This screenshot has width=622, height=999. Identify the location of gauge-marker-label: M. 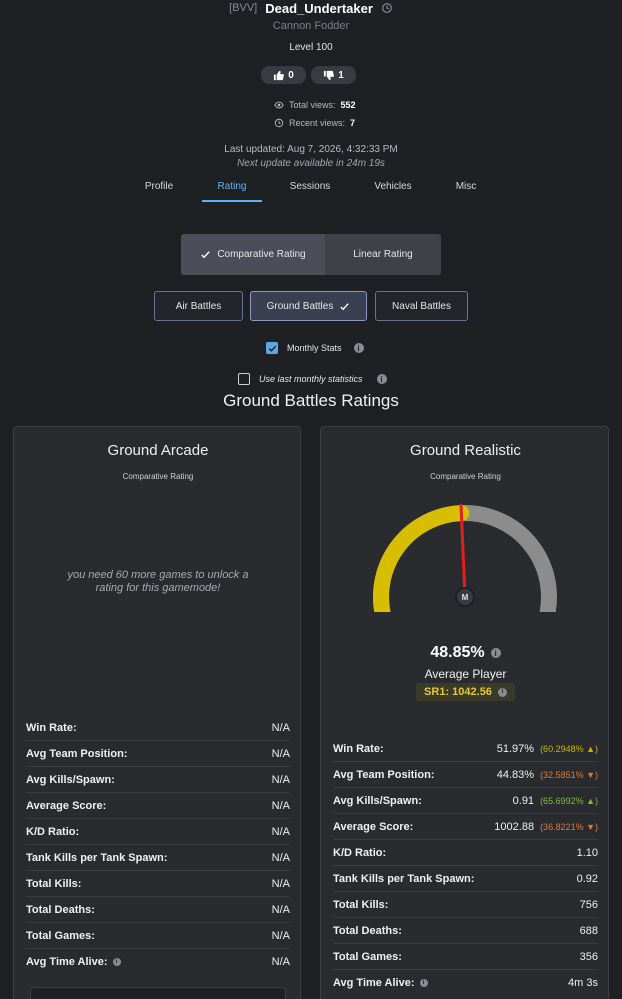
(465, 597).